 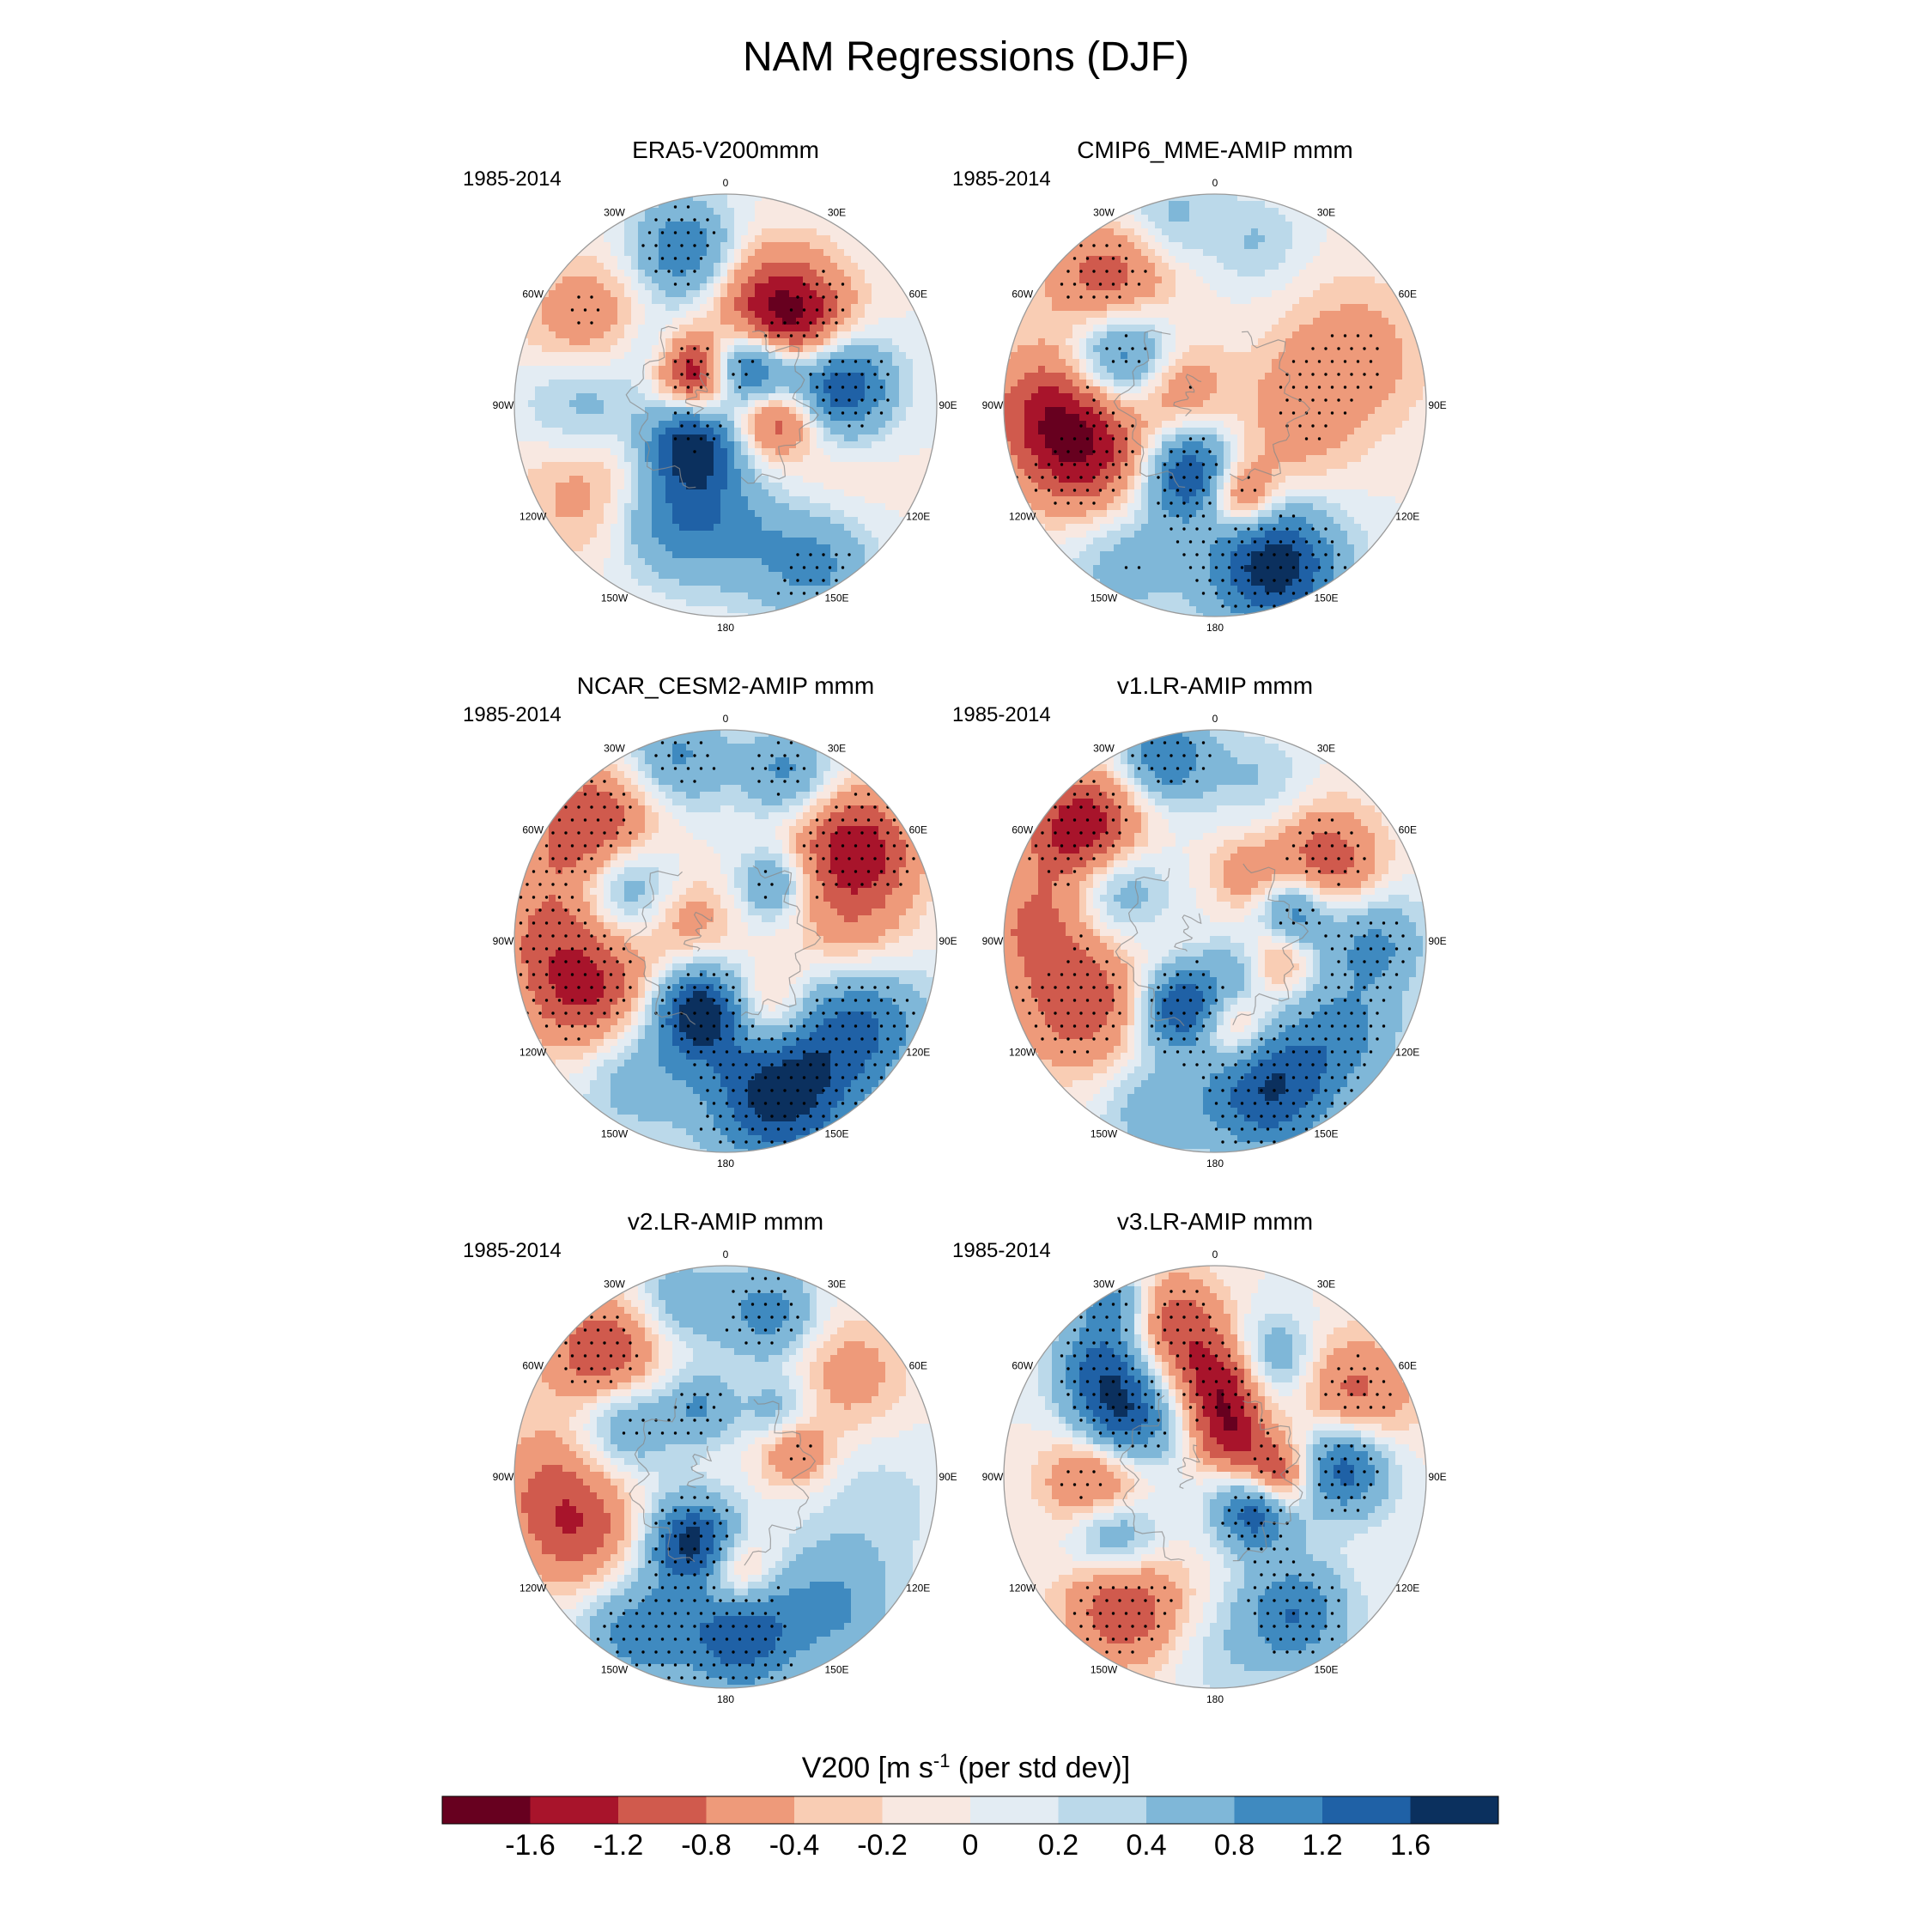 I want to click on longitude-label: 0, so click(x=726, y=183).